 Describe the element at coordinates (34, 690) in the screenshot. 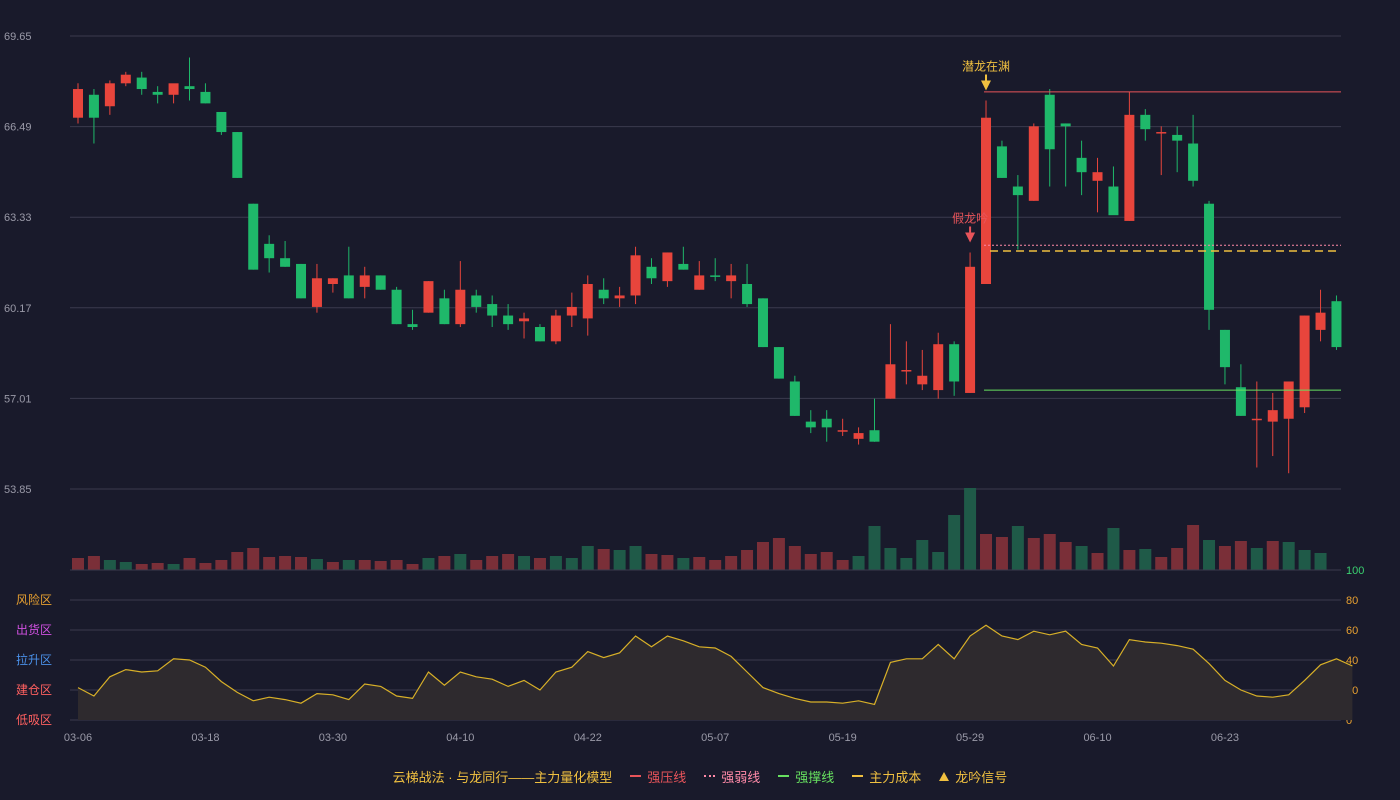

I see `zone-label: 建仓区` at that location.